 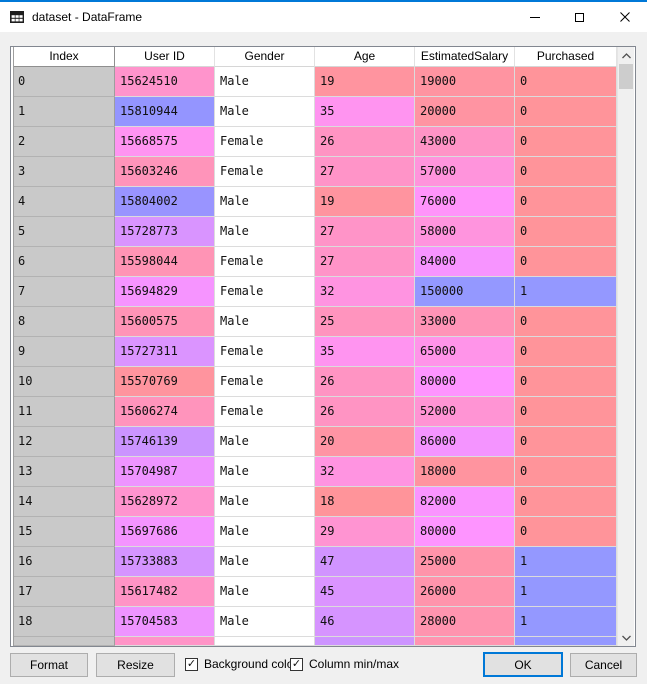 I want to click on cell-0-gender: Male, so click(x=265, y=82).